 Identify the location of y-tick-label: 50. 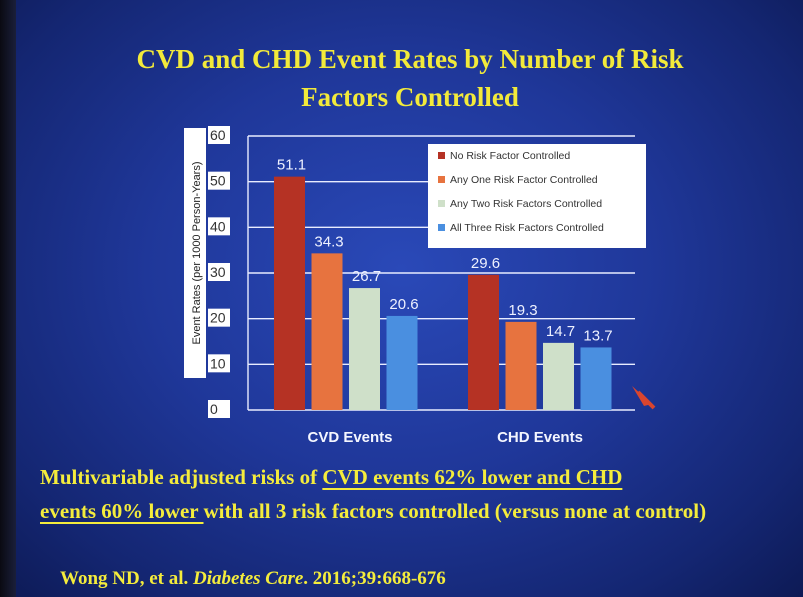
(218, 181).